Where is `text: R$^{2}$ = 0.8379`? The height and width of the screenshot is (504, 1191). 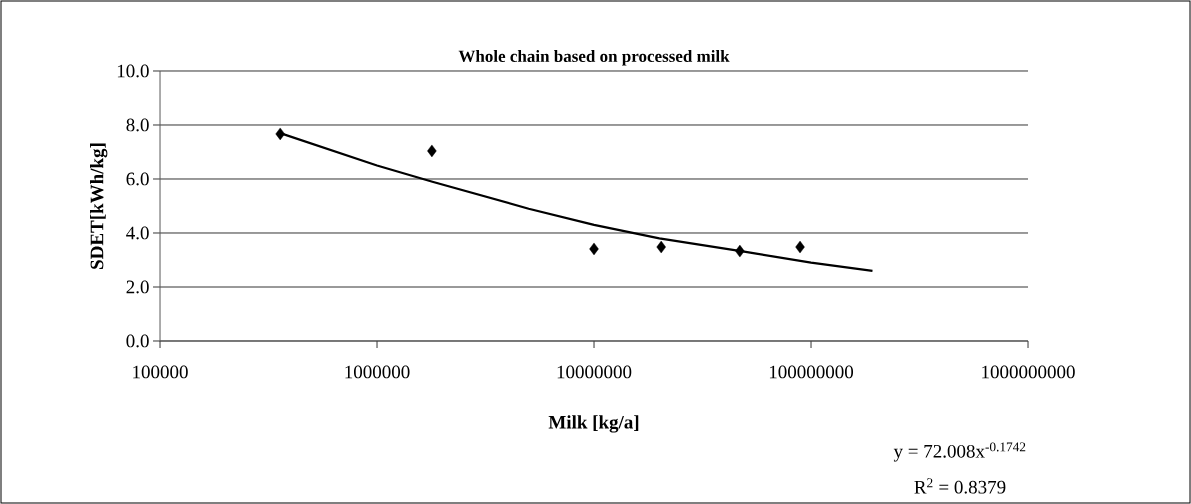
text: R$^{2}$ = 0.8379 is located at coordinates (960, 486).